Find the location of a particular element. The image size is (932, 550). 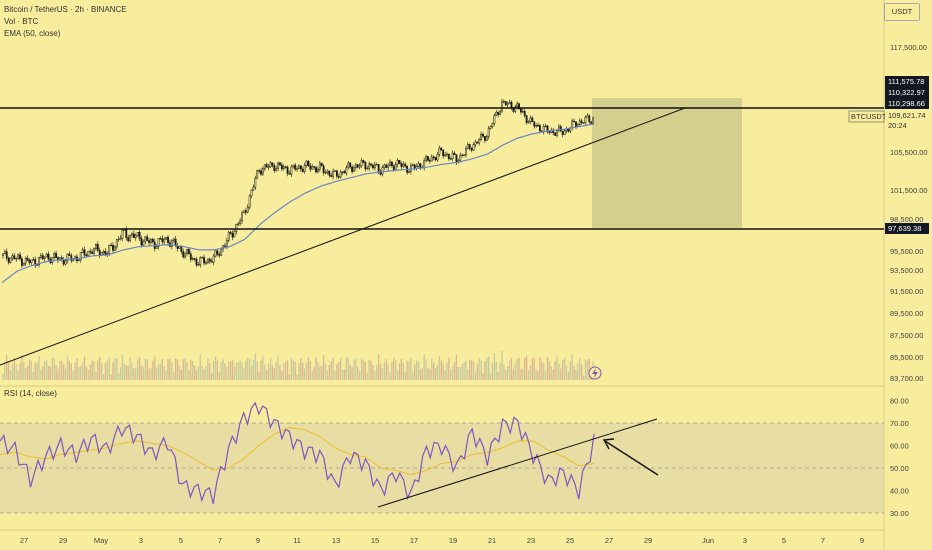

time-tick-label: 3 is located at coordinates (745, 540).